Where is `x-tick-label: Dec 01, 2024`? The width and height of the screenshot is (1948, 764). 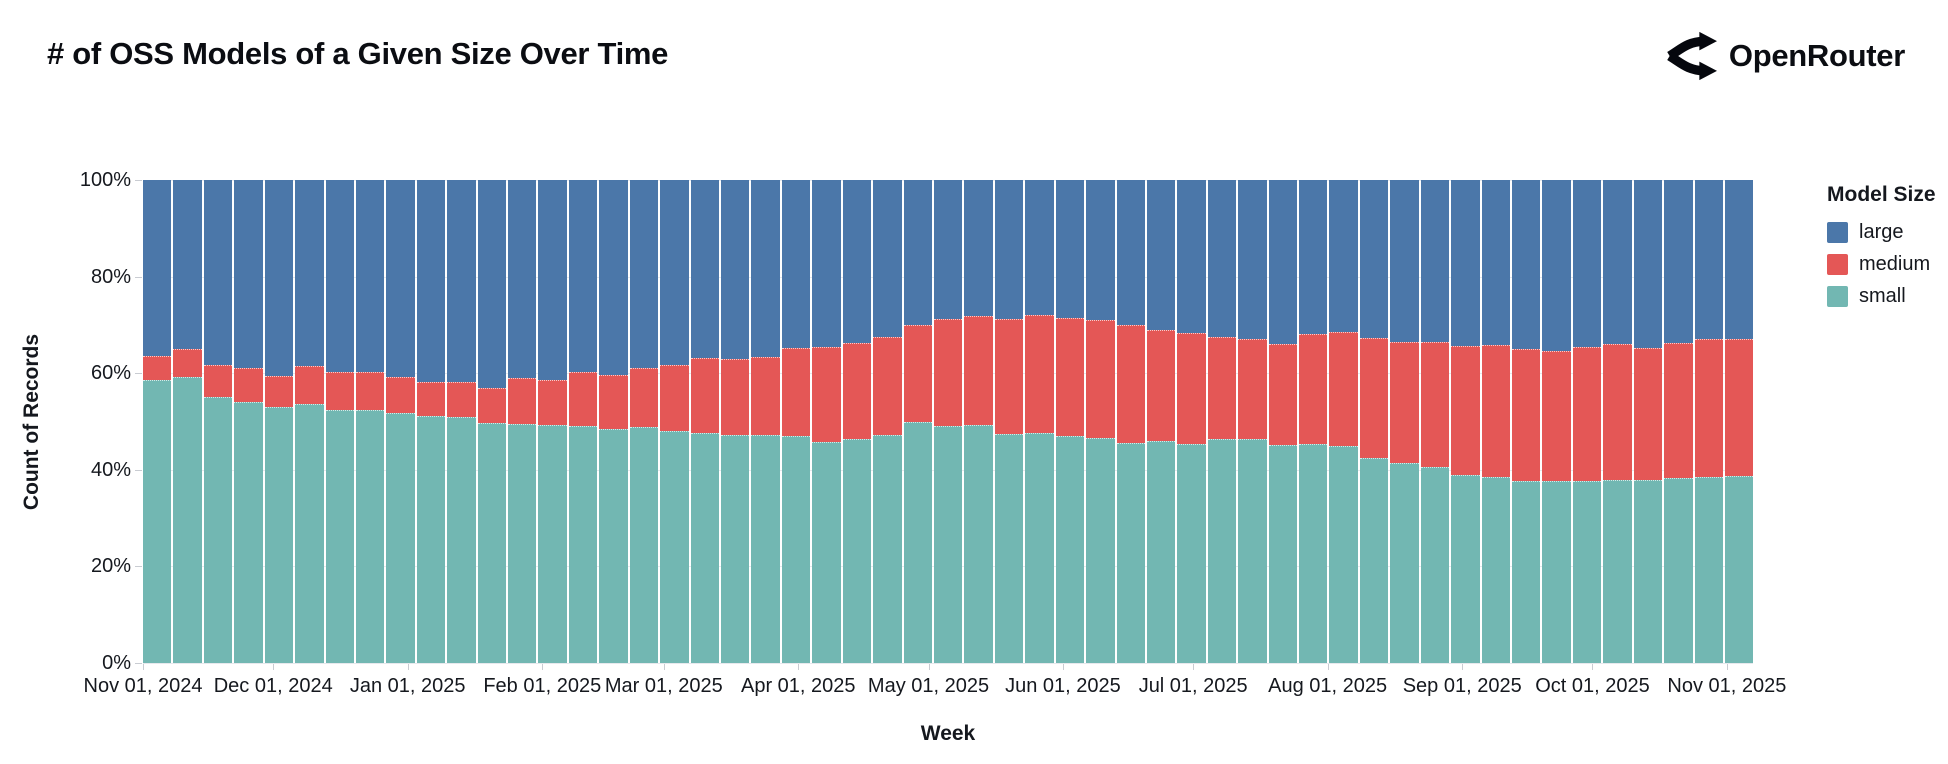 x-tick-label: Dec 01, 2024 is located at coordinates (273, 686).